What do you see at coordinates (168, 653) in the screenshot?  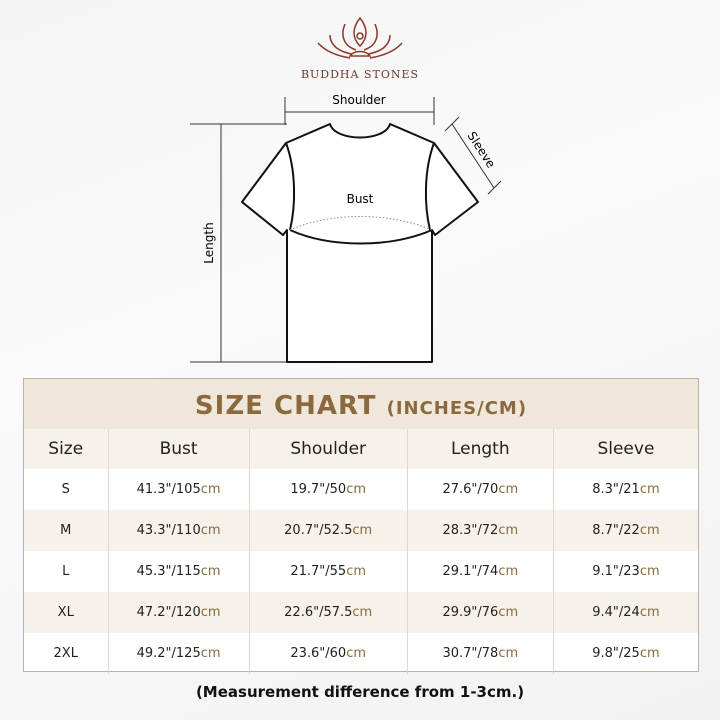 I see `inch-value: 49.2"/125` at bounding box center [168, 653].